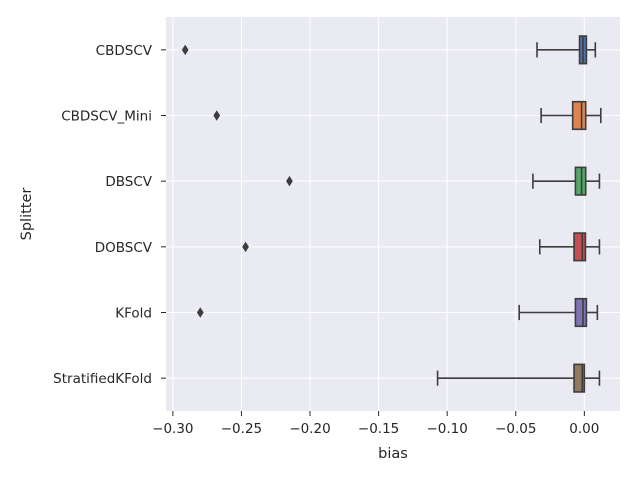  Describe the element at coordinates (515, 429) in the screenshot. I see `x-tick-label: −0.05` at that location.